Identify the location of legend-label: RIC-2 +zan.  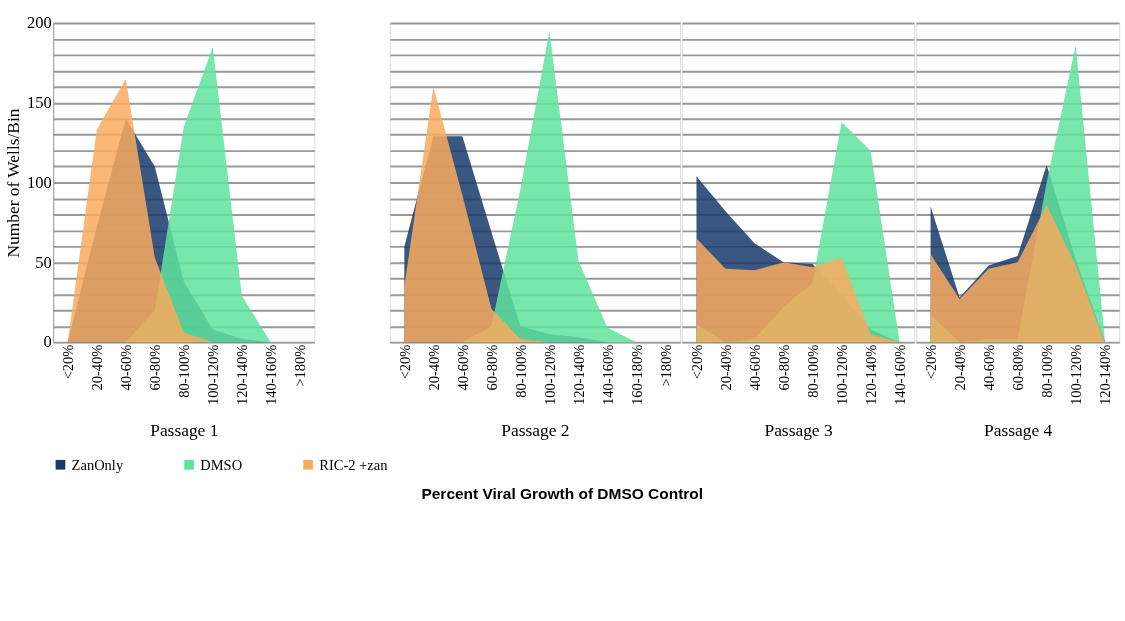
(354, 464).